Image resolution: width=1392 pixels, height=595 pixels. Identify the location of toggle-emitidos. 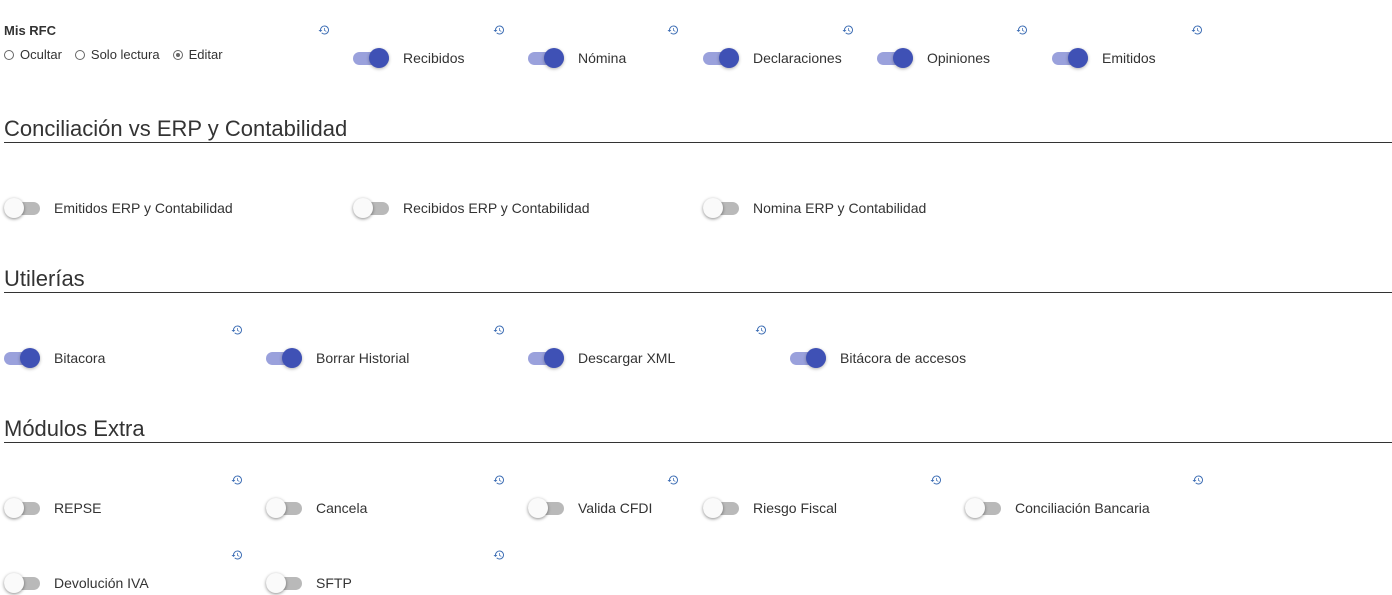
(1071, 58).